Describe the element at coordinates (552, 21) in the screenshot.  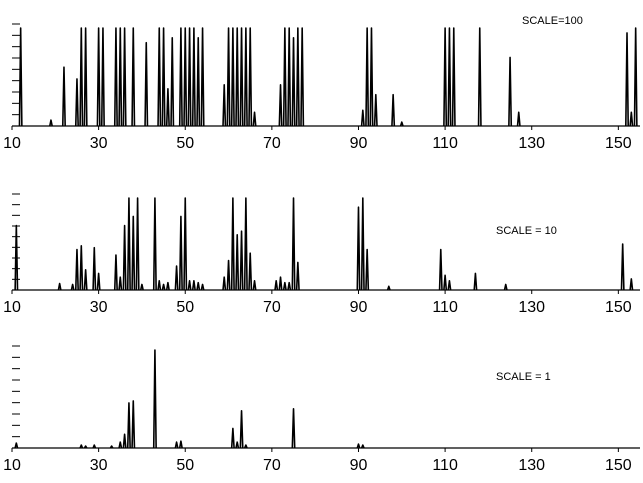
I see `scale-annotation: SCALE=100` at that location.